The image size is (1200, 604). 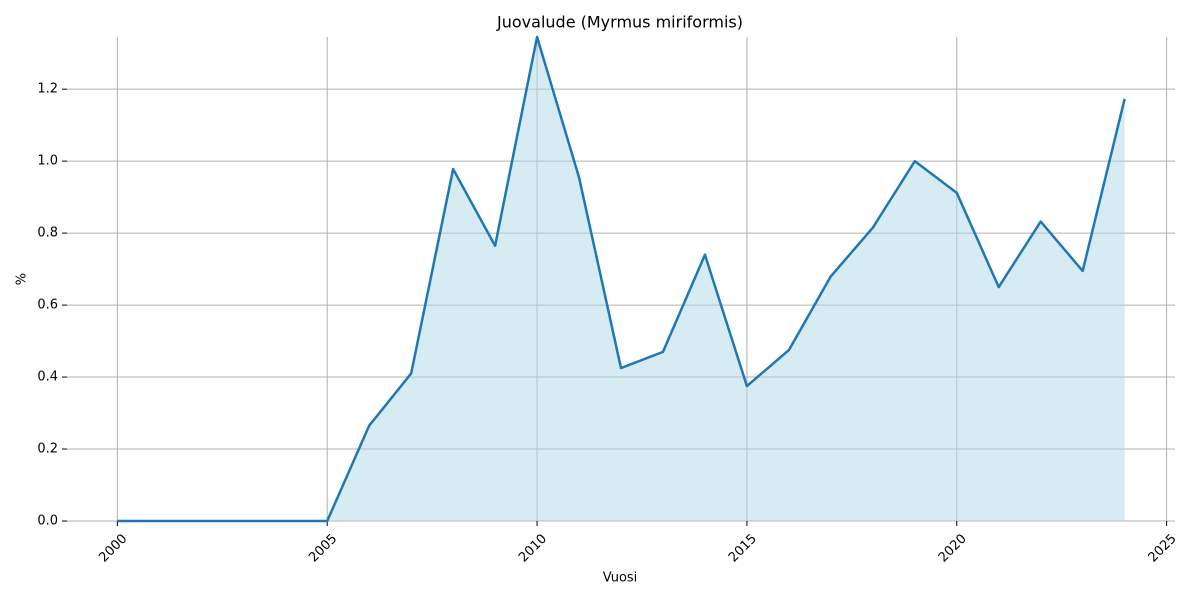 I want to click on x-tick-label: 2015, so click(x=743, y=548).